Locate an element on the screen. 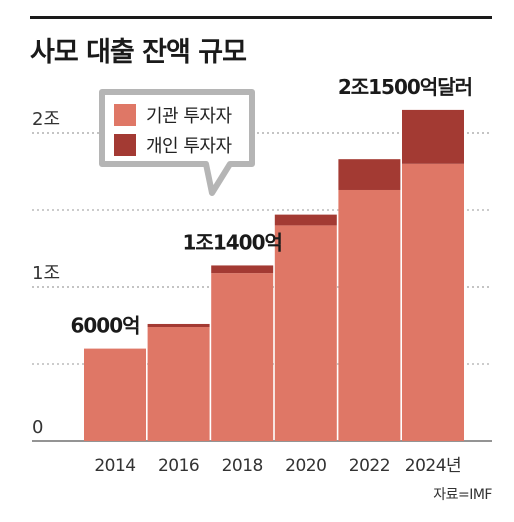  y-tick-label: 1조 is located at coordinates (46, 273).